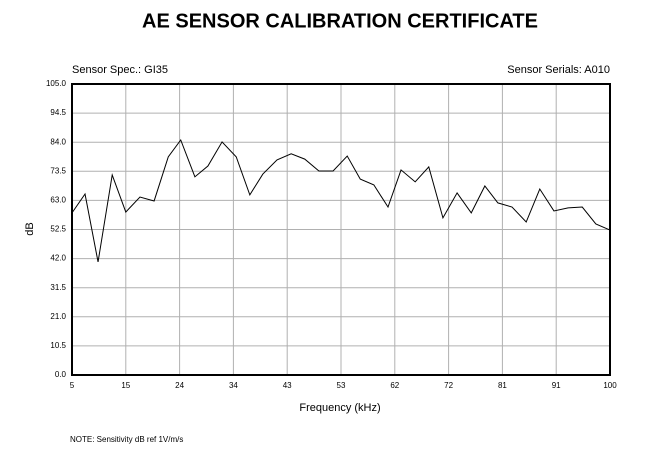 This screenshot has width=650, height=462. I want to click on x-tick-label: 15, so click(125, 385).